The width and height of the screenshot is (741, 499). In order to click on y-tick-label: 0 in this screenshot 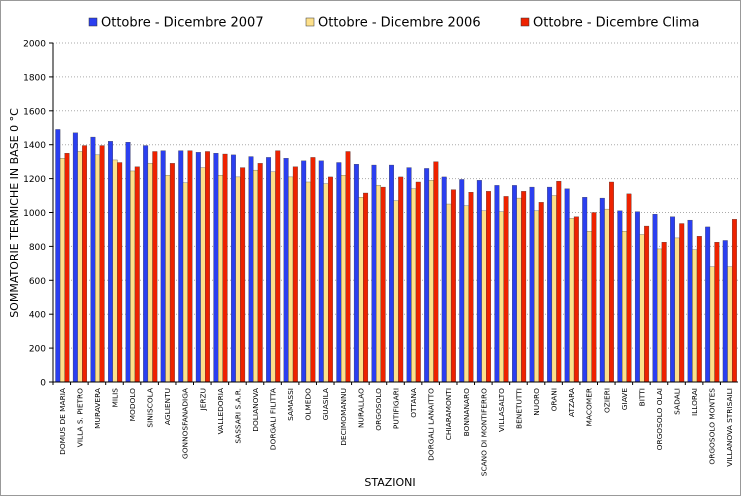, I will do `click(43, 384)`.